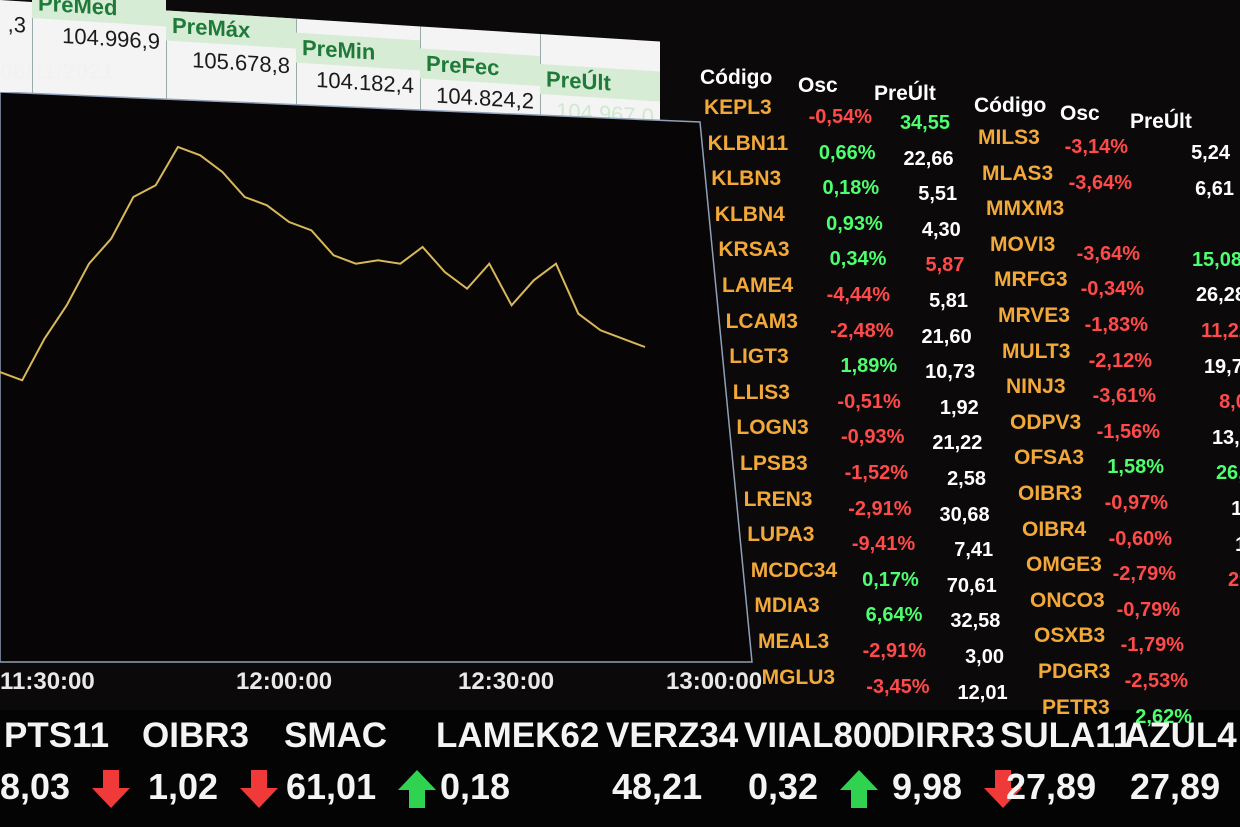 The width and height of the screenshot is (1240, 827). Describe the element at coordinates (1233, 580) in the screenshot. I see `list2-row-price: 29,87` at that location.